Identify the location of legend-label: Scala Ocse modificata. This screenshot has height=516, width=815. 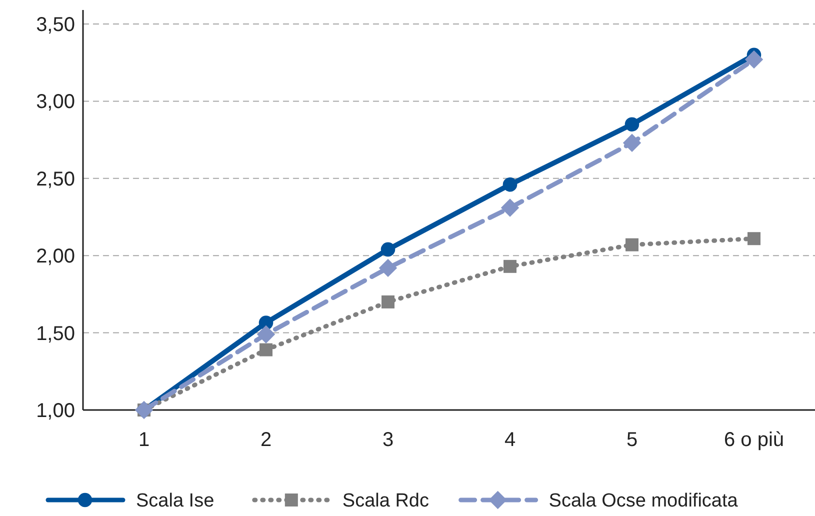
(643, 501).